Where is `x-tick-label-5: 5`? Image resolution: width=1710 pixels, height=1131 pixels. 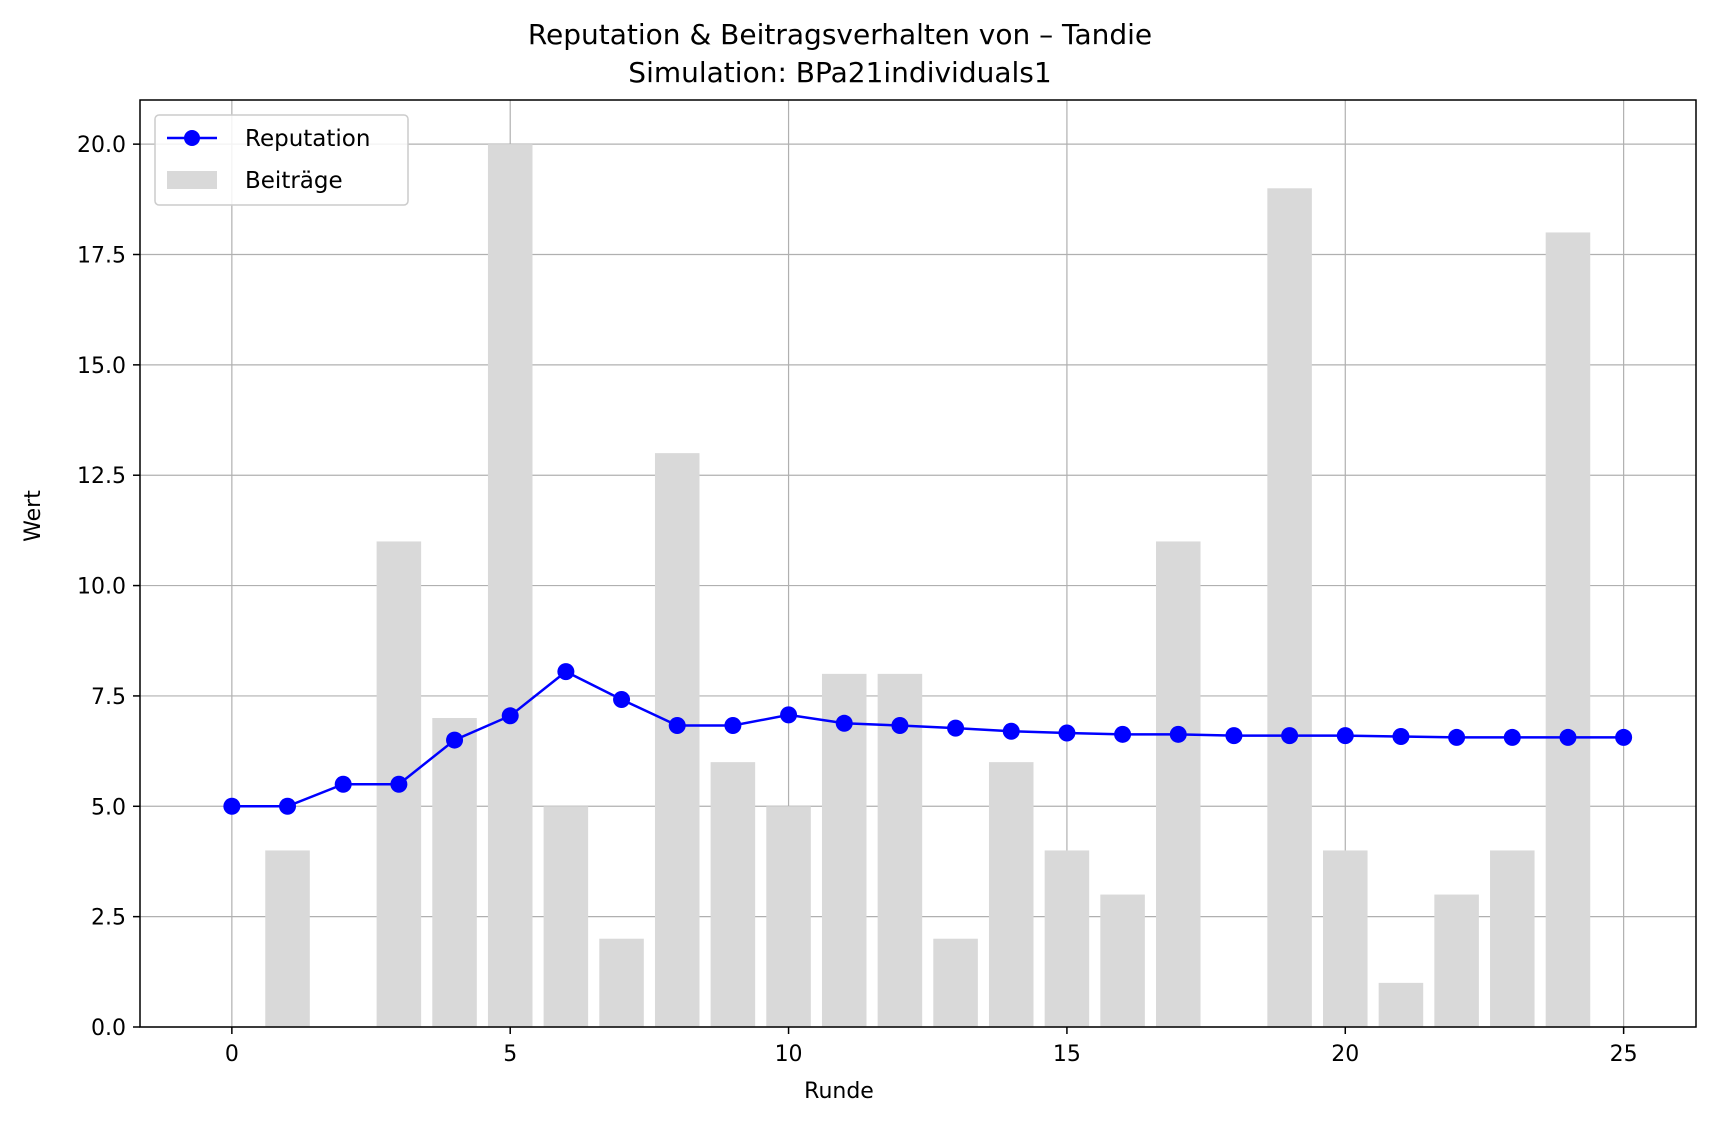
x-tick-label-5: 5 is located at coordinates (510, 1054).